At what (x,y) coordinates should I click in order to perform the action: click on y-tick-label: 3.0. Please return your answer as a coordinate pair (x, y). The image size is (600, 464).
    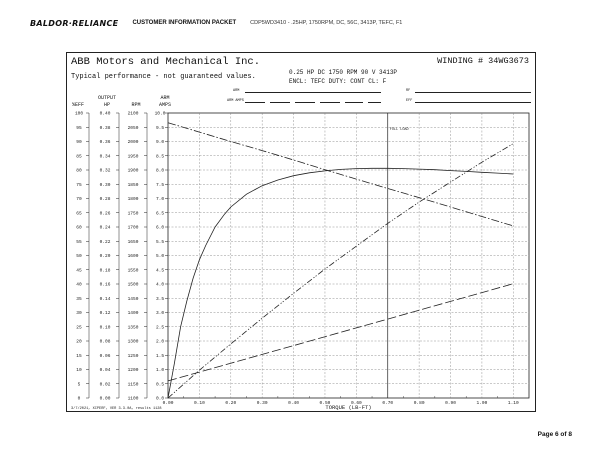
    Looking at the image, I should click on (160, 313).